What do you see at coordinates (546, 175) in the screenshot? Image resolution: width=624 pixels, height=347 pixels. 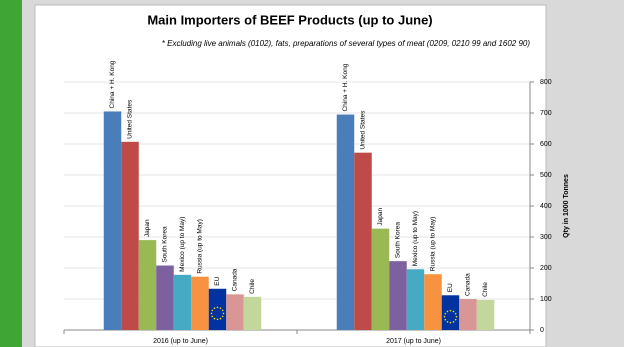 I see `y-tick-label: 500` at bounding box center [546, 175].